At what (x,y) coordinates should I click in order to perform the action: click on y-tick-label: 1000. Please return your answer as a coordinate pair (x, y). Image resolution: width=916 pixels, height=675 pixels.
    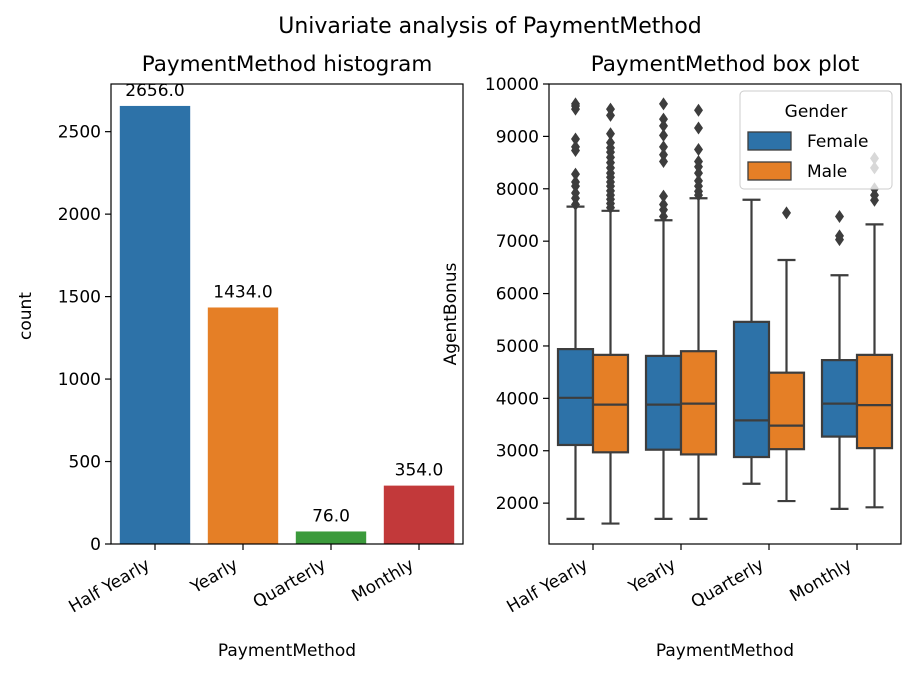
    Looking at the image, I should click on (79, 380).